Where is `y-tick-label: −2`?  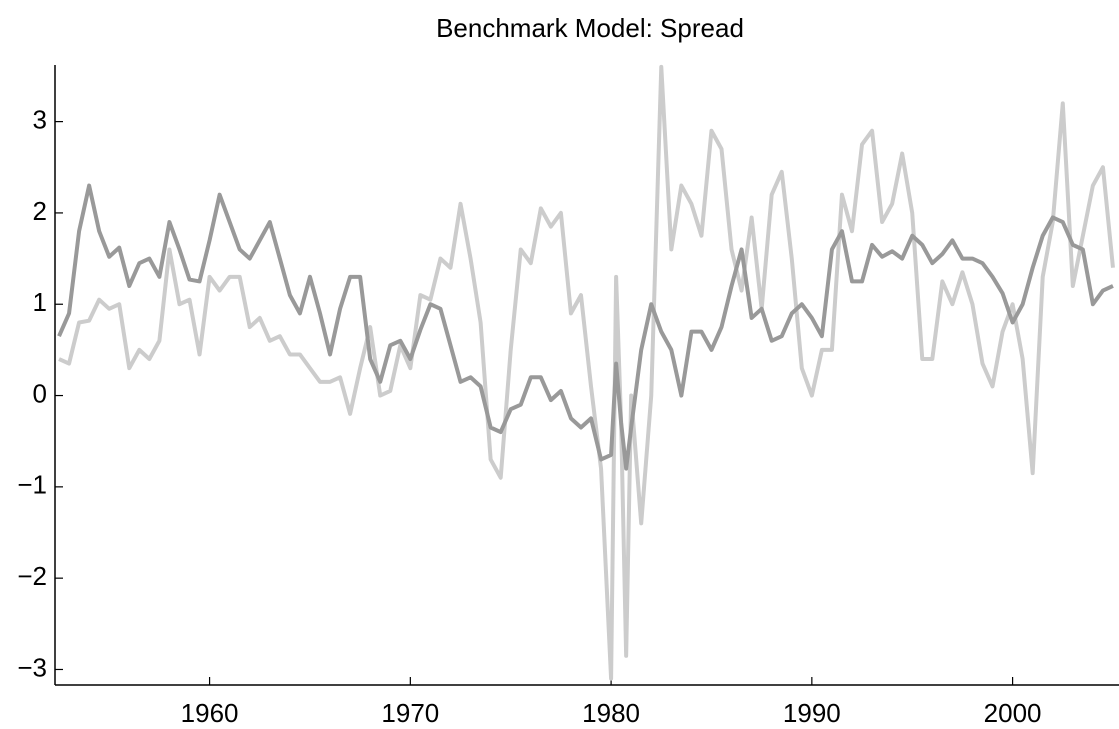
y-tick-label: −2 is located at coordinates (32, 576).